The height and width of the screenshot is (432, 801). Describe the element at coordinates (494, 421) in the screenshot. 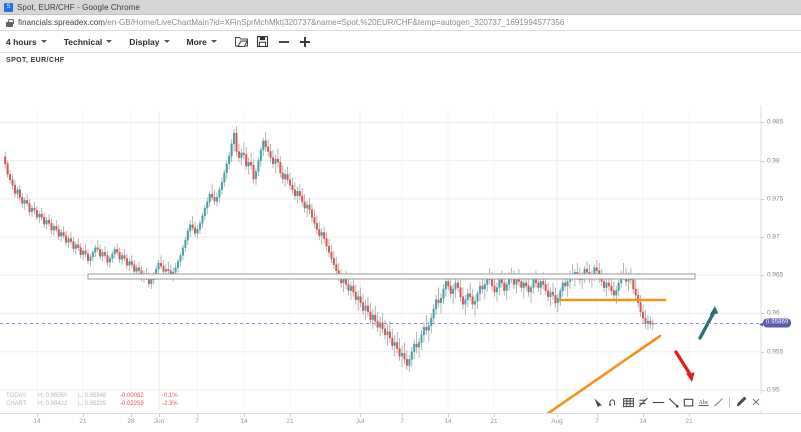

I see `time-tick-label-10: 21` at that location.